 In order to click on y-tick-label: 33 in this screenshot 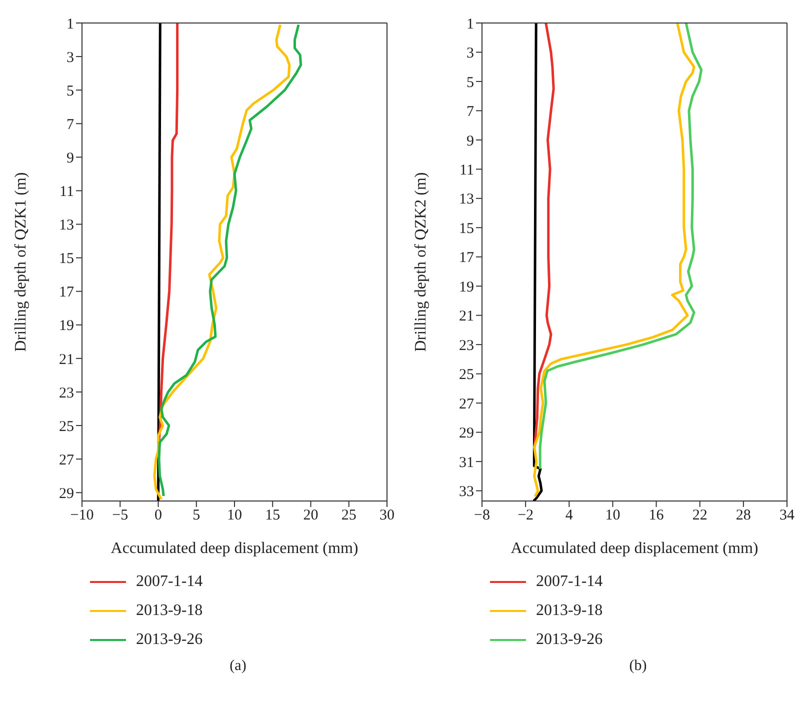, I will do `click(466, 492)`.